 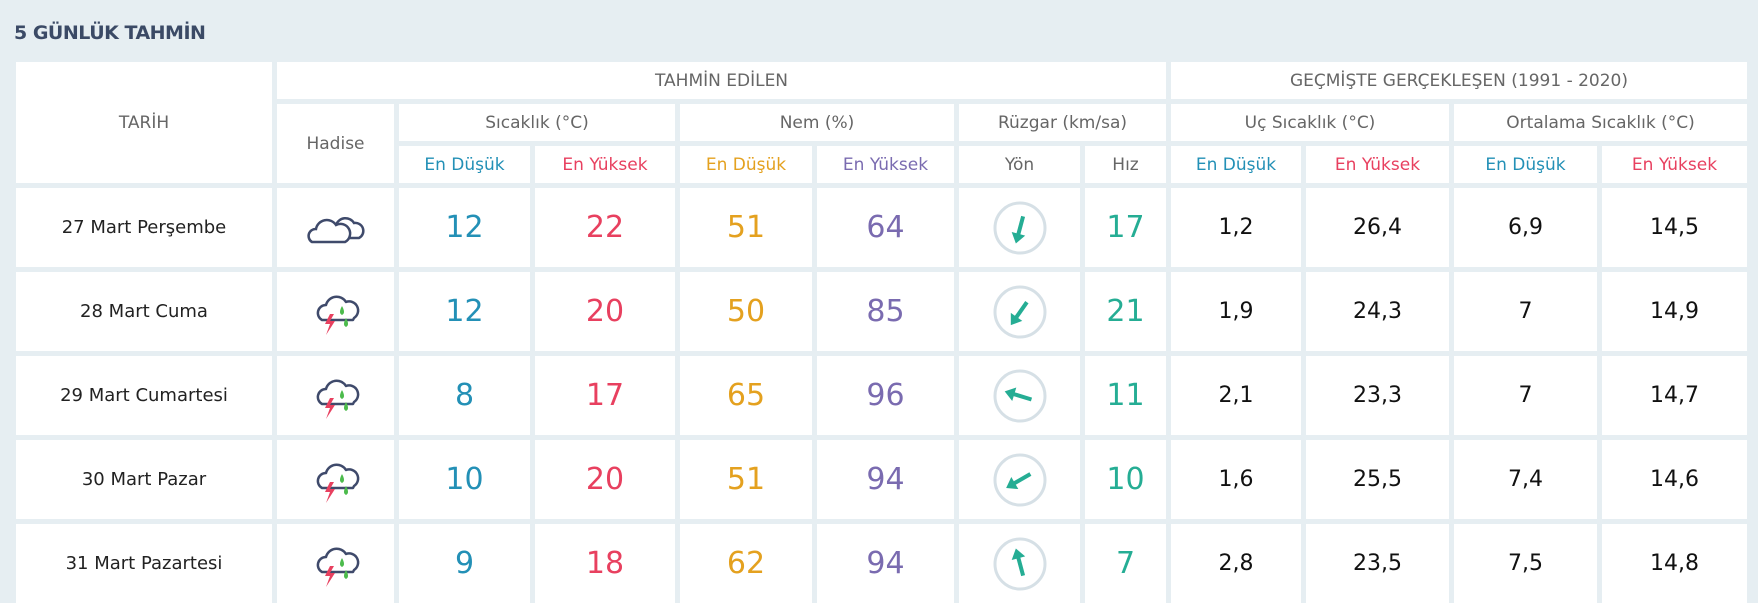 What do you see at coordinates (721, 80) in the screenshot?
I see `header-forecast: TAHMİN EDİLEN` at bounding box center [721, 80].